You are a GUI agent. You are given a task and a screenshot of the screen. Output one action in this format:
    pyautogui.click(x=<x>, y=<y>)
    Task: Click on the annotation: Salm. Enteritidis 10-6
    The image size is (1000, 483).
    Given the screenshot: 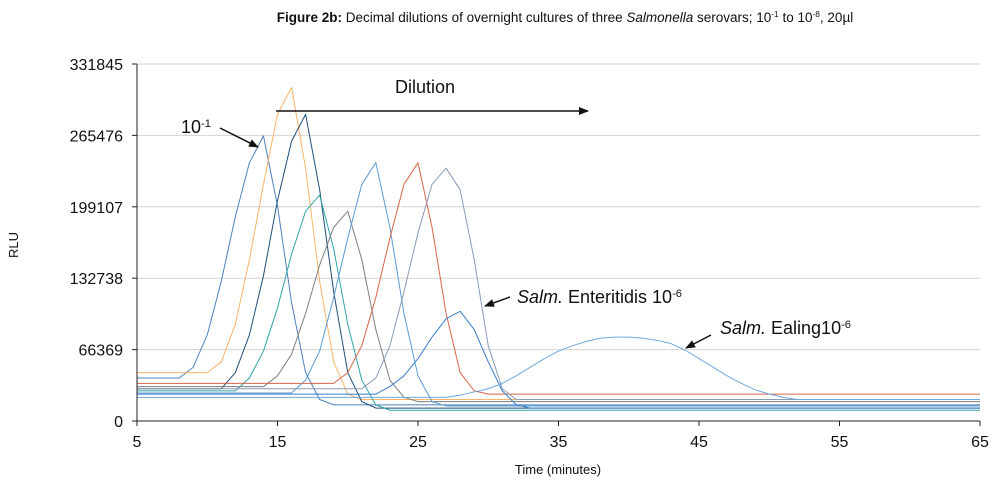 What is the action you would take?
    pyautogui.click(x=599, y=297)
    